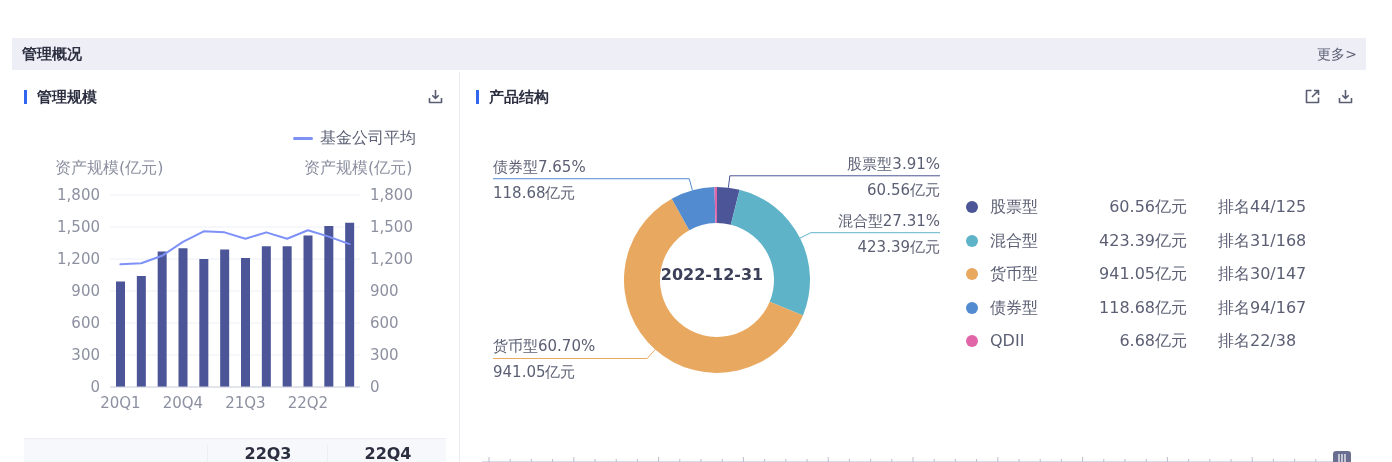 This screenshot has width=1392, height=462. I want to click on y2-tick-label: 300, so click(384, 355).